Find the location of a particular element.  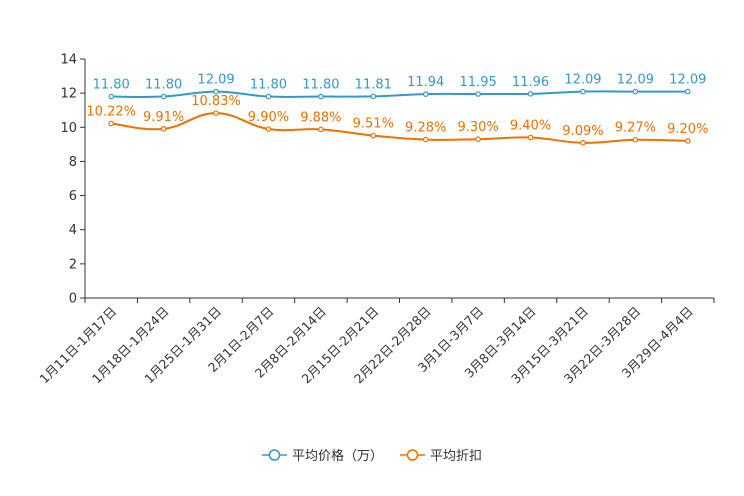

legend-item-1: 平均折扣 is located at coordinates (441, 456).